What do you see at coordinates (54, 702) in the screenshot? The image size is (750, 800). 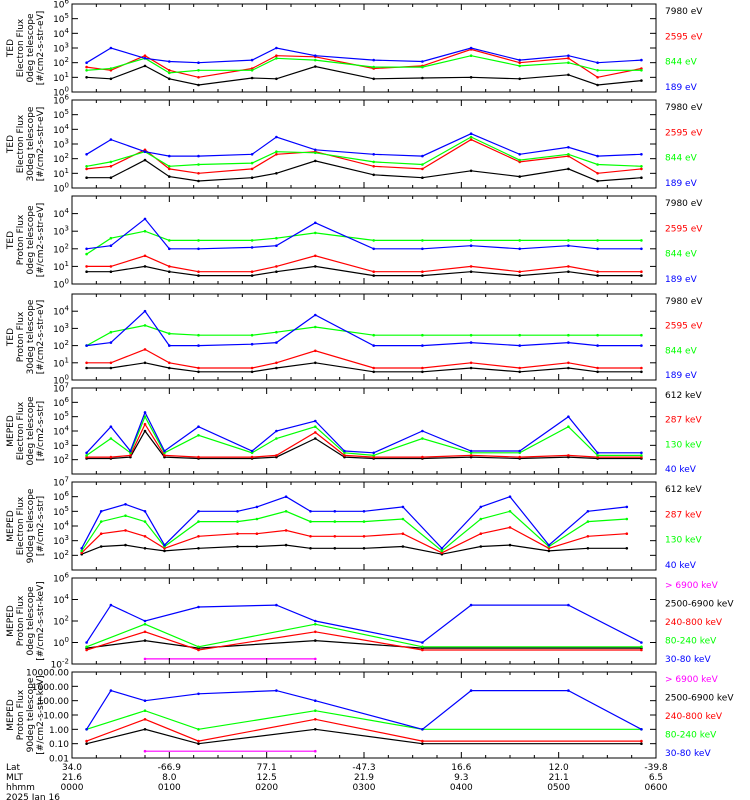 I see `y-tick-label: 100.00` at bounding box center [54, 702].